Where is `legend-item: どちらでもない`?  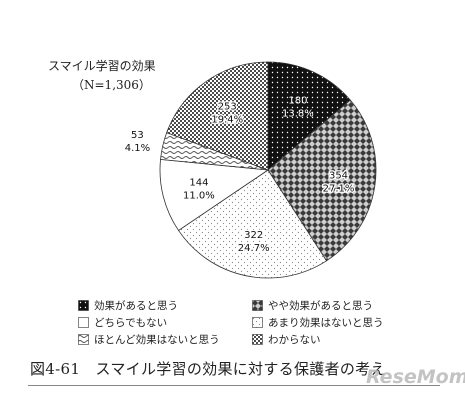 legend-item: どちらでもない is located at coordinates (165, 322).